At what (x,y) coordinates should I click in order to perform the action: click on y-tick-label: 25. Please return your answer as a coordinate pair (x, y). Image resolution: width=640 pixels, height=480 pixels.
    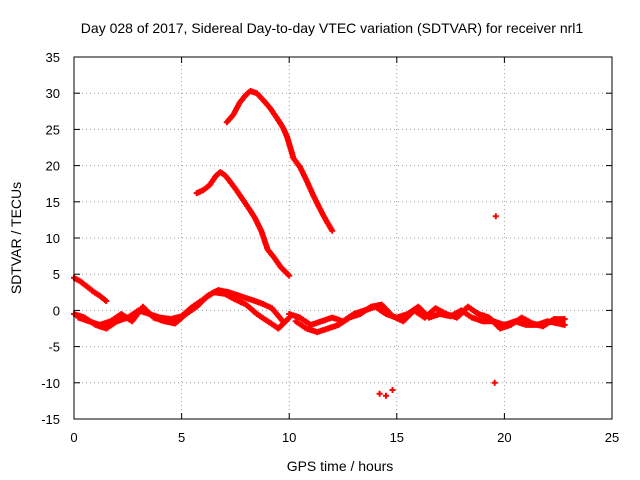
    Looking at the image, I should click on (53, 129).